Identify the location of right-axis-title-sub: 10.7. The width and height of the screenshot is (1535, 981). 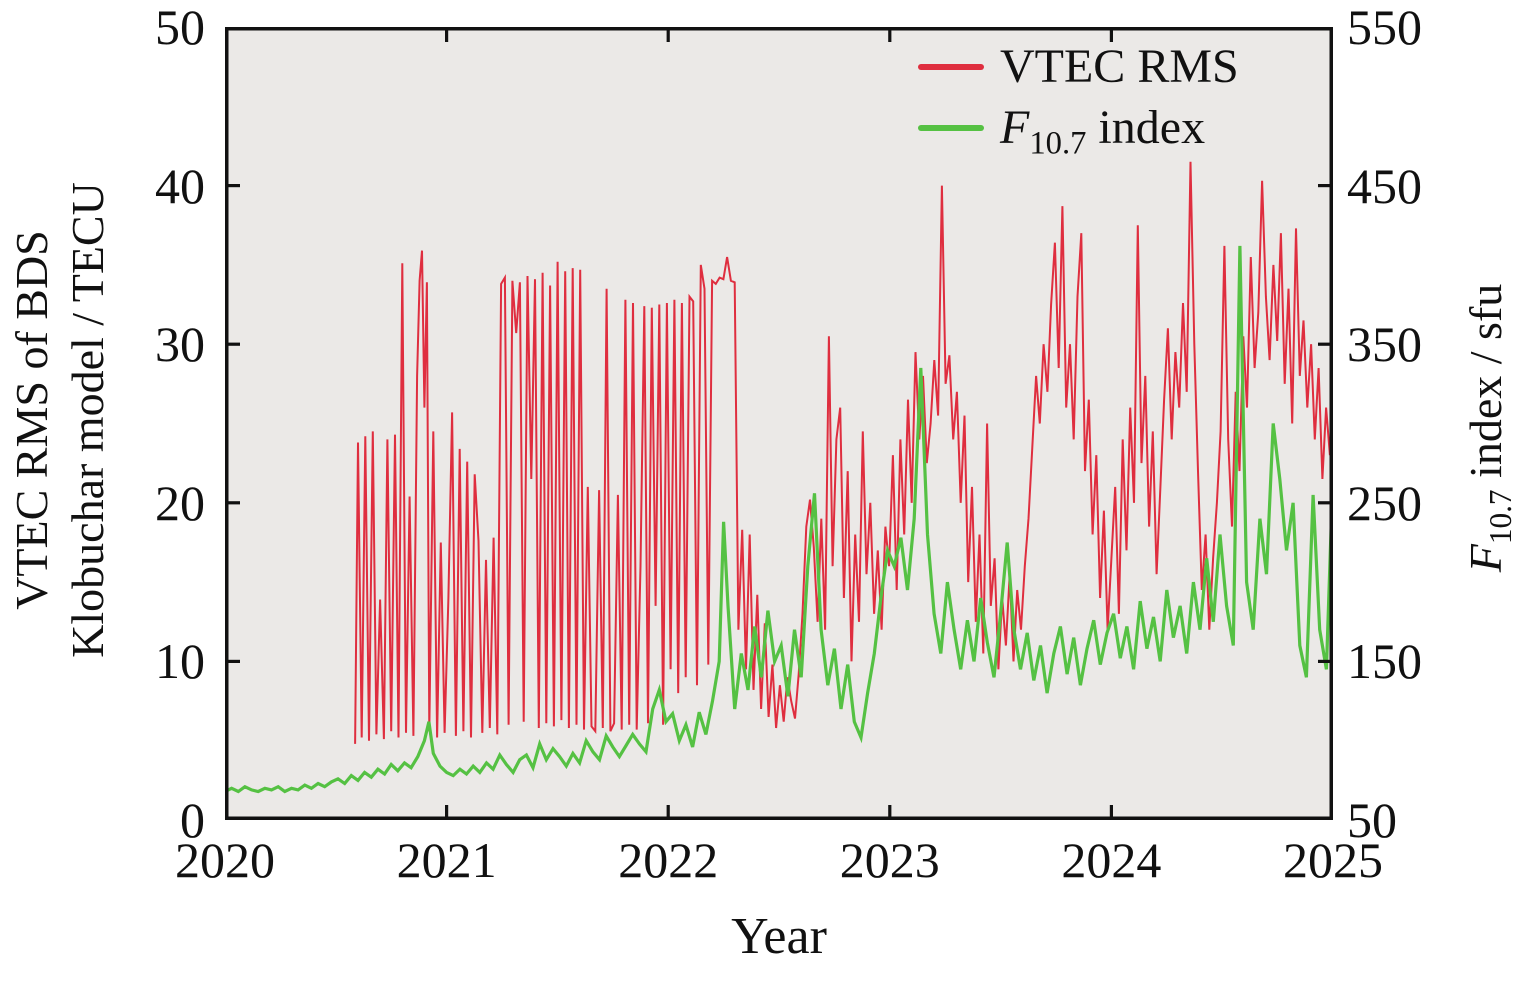
(1501, 517).